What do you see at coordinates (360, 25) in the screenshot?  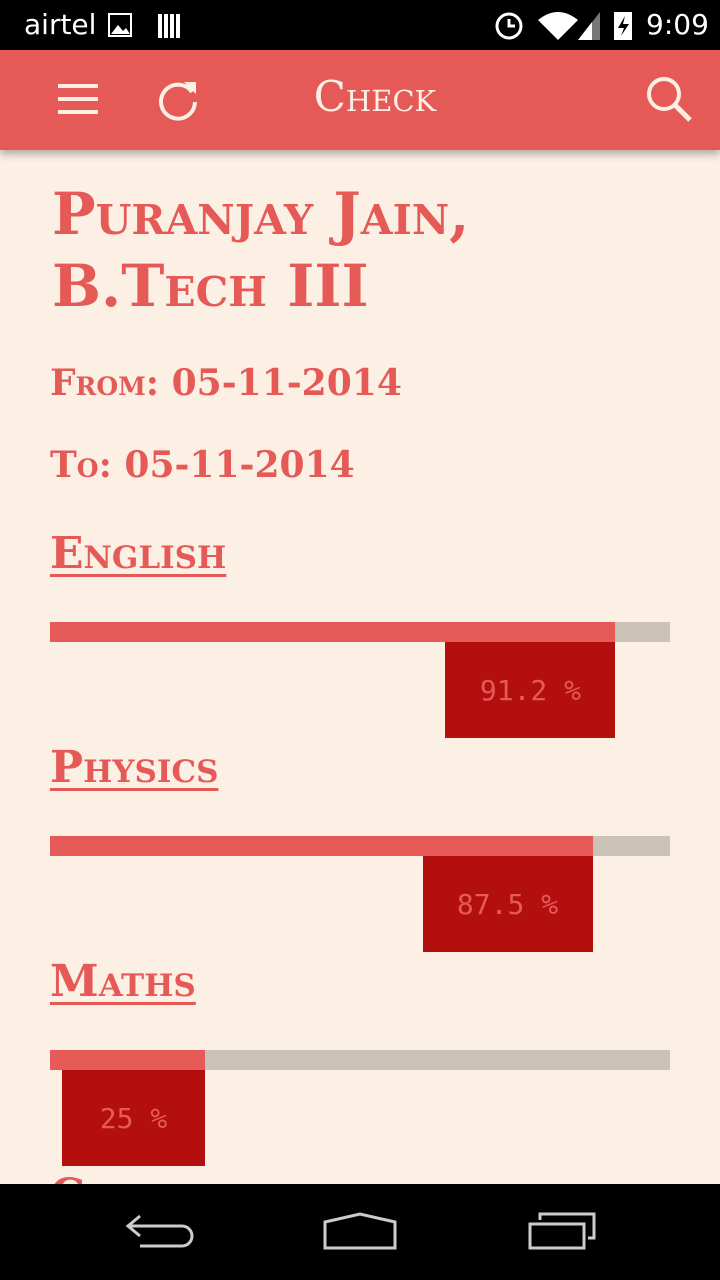 I see `status-bar: airtel 9:09` at bounding box center [360, 25].